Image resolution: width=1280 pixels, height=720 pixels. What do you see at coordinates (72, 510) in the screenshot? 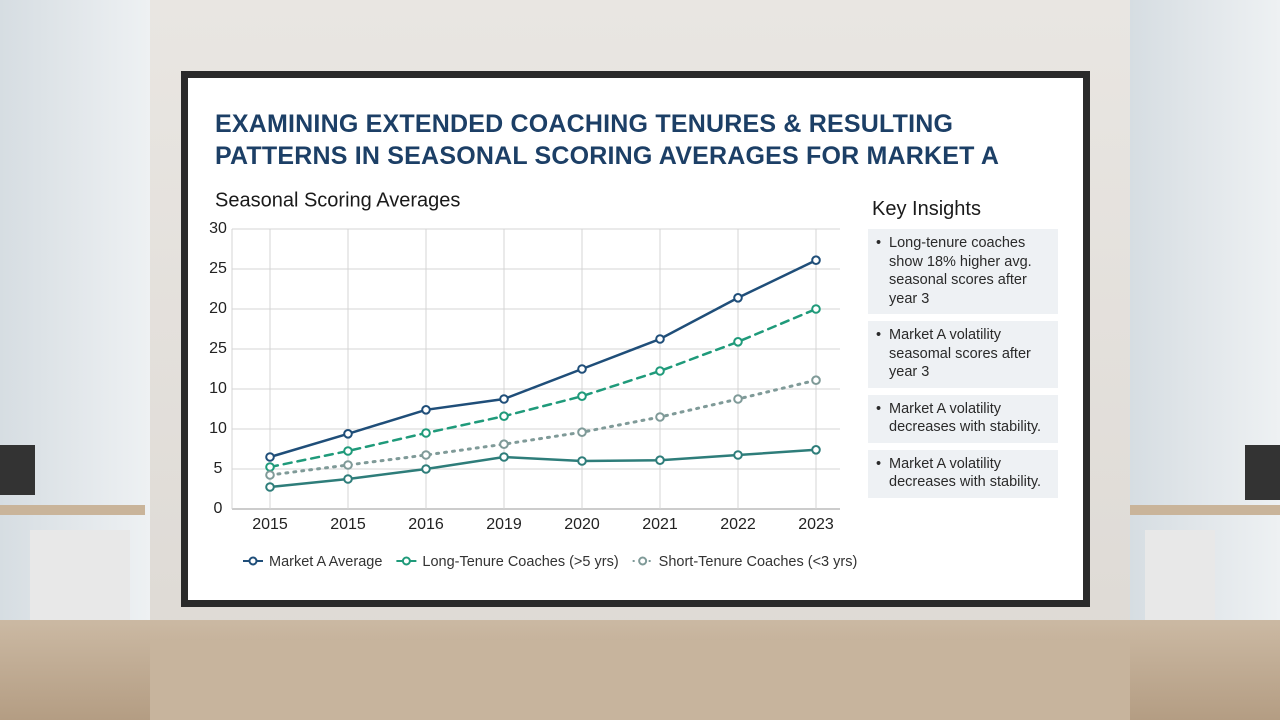
I see `desk-left` at bounding box center [72, 510].